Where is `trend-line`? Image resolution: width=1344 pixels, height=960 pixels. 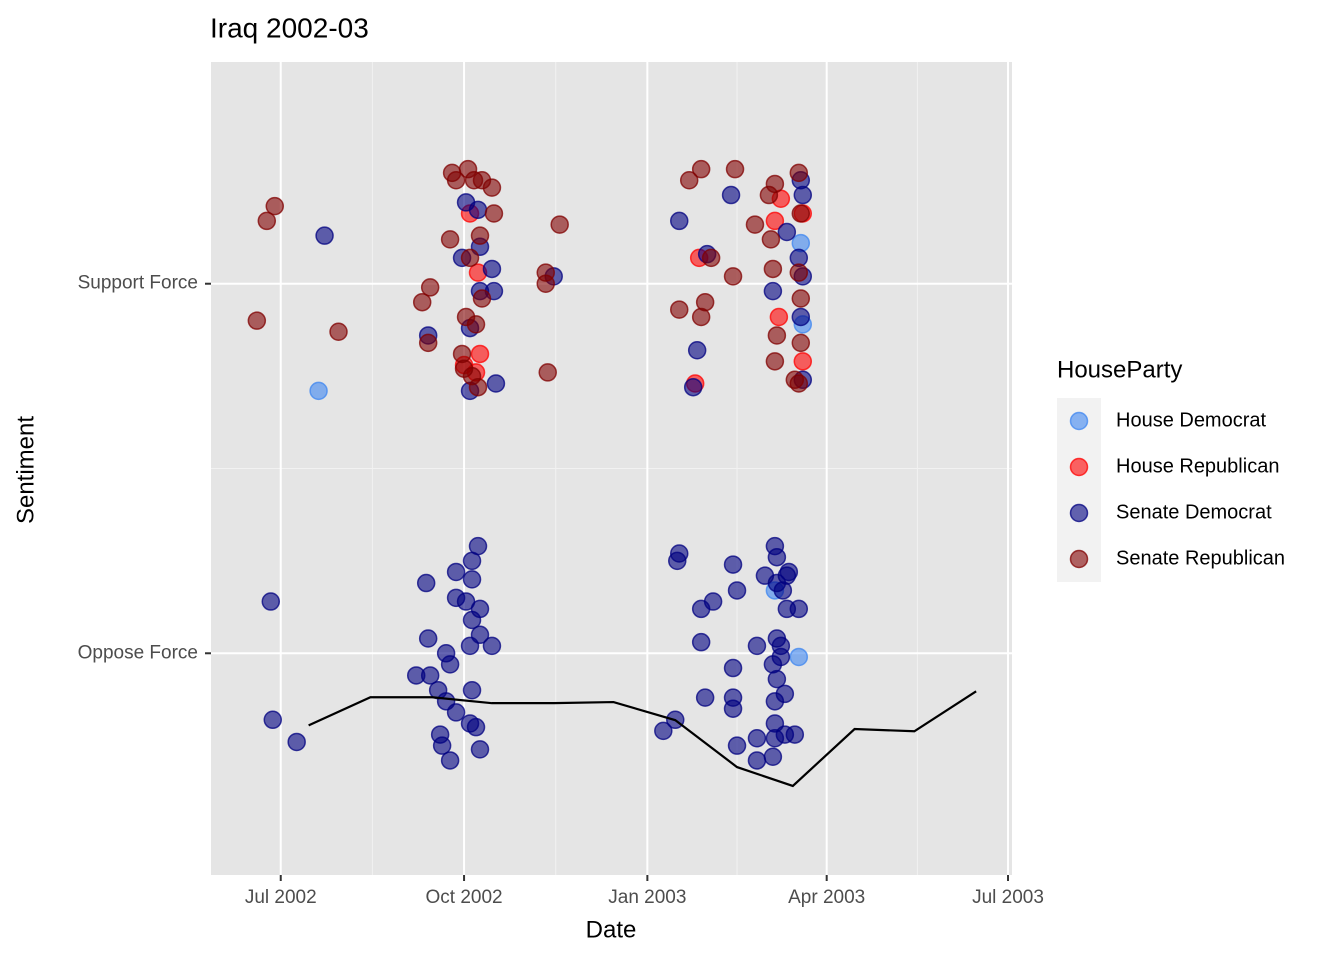
trend-line is located at coordinates (642, 739).